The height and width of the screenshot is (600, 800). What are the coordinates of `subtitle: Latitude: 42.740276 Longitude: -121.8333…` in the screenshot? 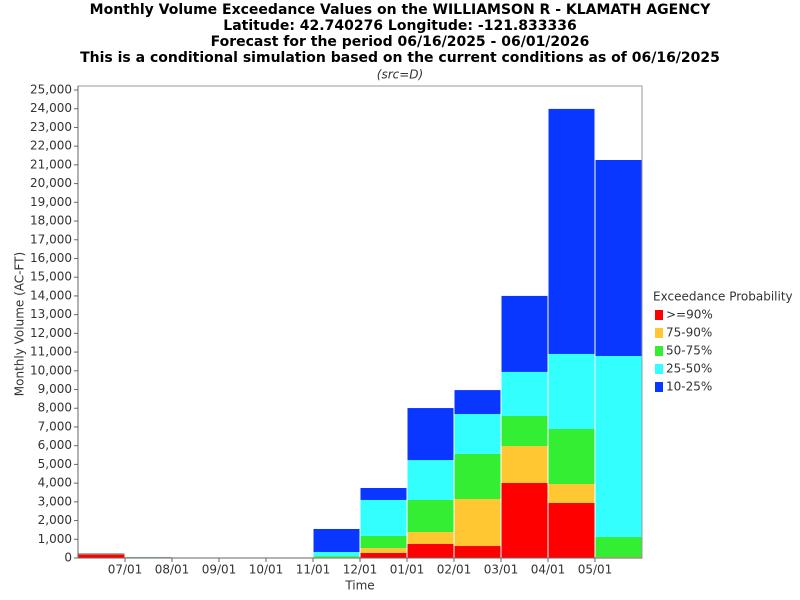 It's located at (399, 26).